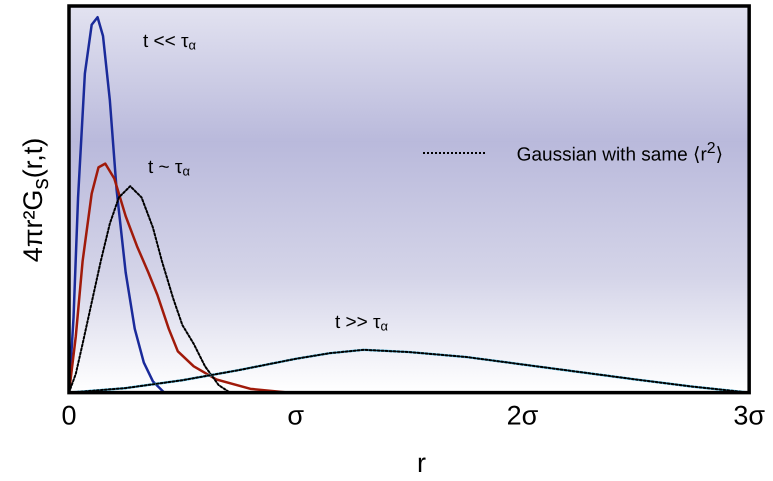  What do you see at coordinates (69, 415) in the screenshot?
I see `x-tick-label: 0` at bounding box center [69, 415].